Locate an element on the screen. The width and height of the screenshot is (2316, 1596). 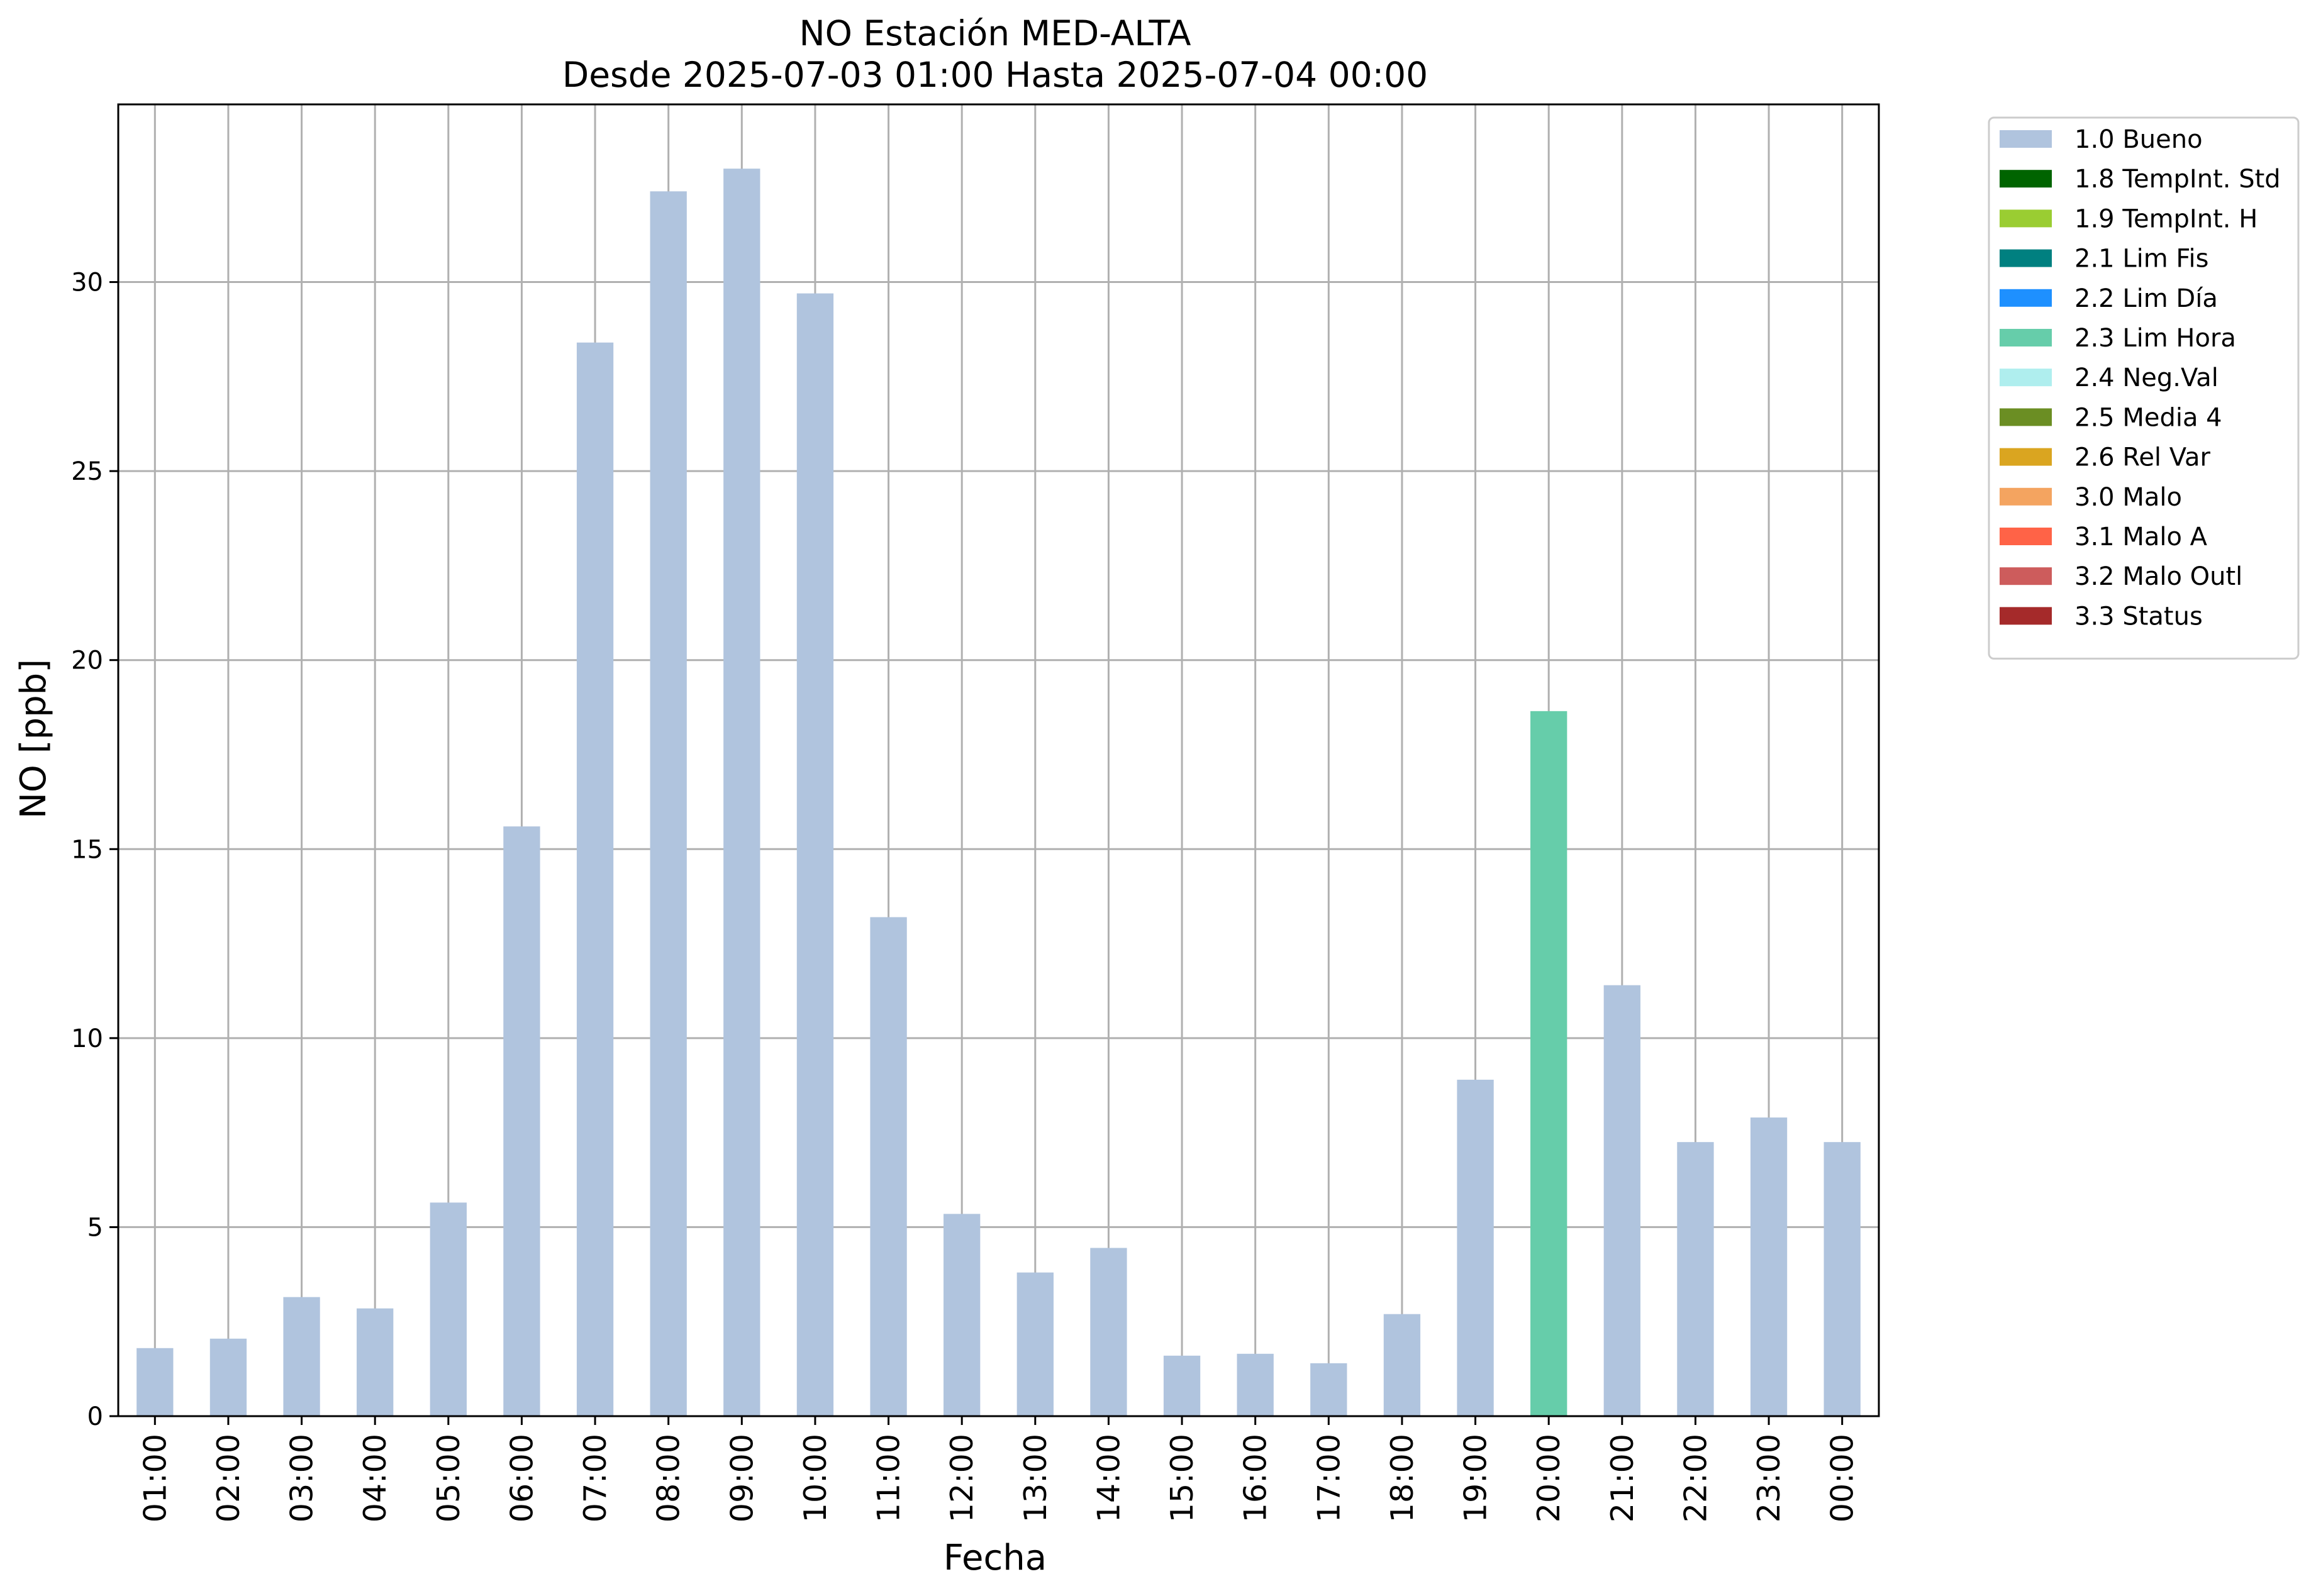
y-tick-label: 25 is located at coordinates (87, 471).